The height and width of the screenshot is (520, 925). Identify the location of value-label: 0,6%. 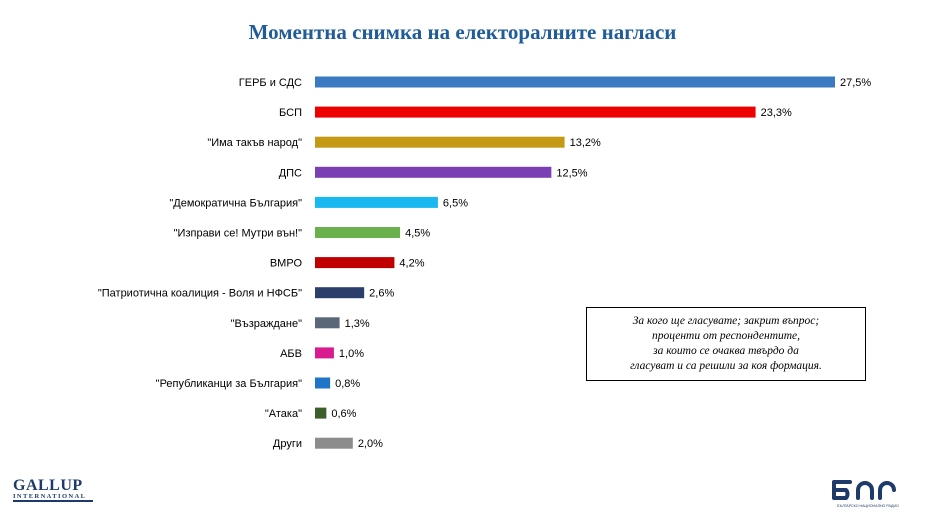
(343, 414).